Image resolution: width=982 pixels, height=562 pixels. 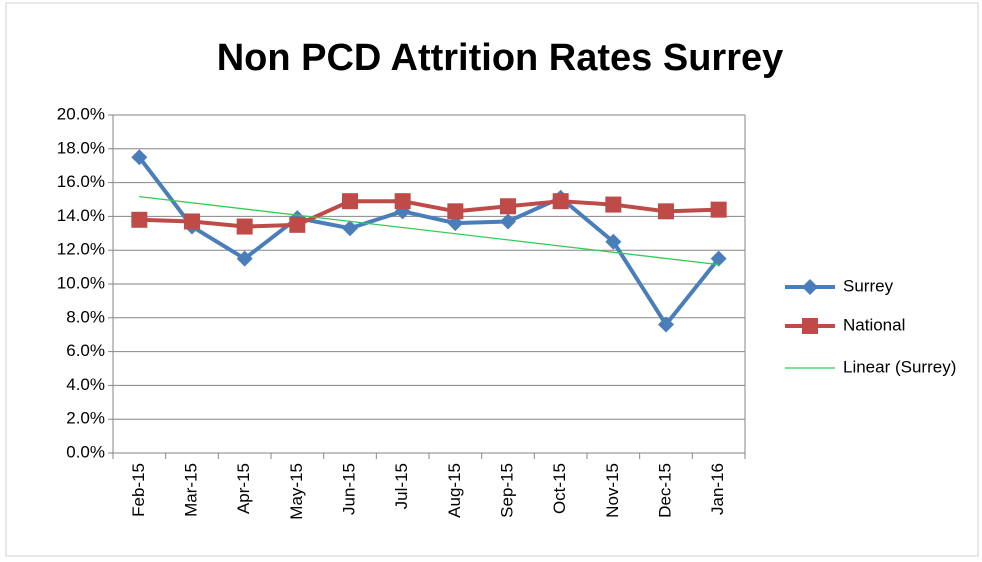 I want to click on x-tick-label: Aug-15, so click(x=454, y=490).